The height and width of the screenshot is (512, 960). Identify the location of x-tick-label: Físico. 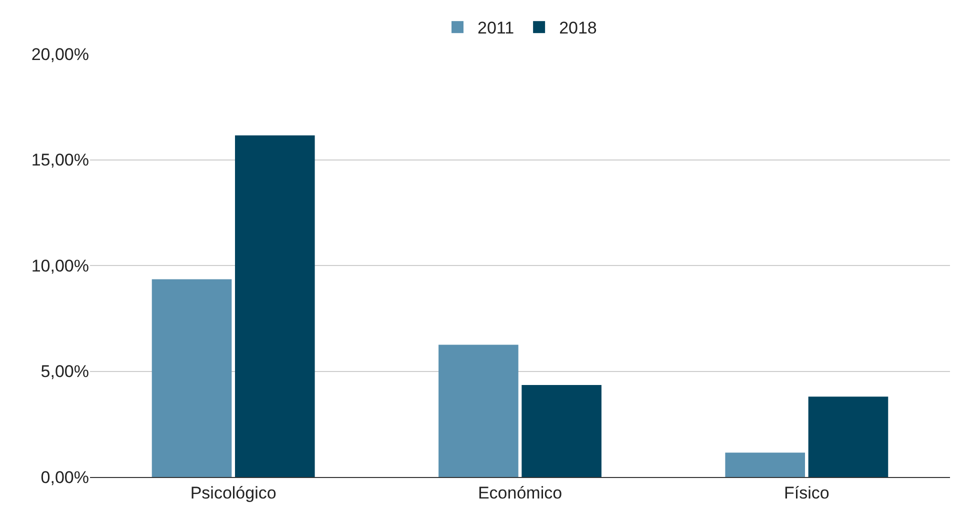
(807, 492).